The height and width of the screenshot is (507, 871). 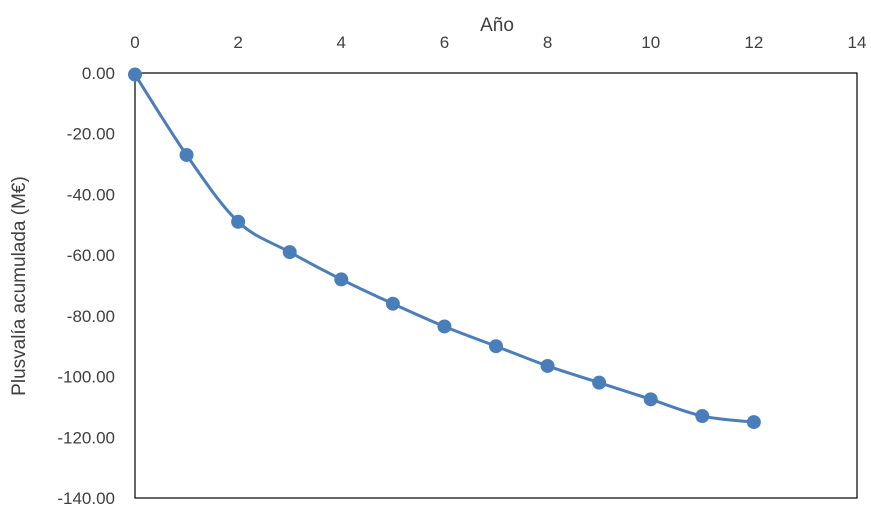 I want to click on x-tick-label: 12, so click(x=753, y=42).